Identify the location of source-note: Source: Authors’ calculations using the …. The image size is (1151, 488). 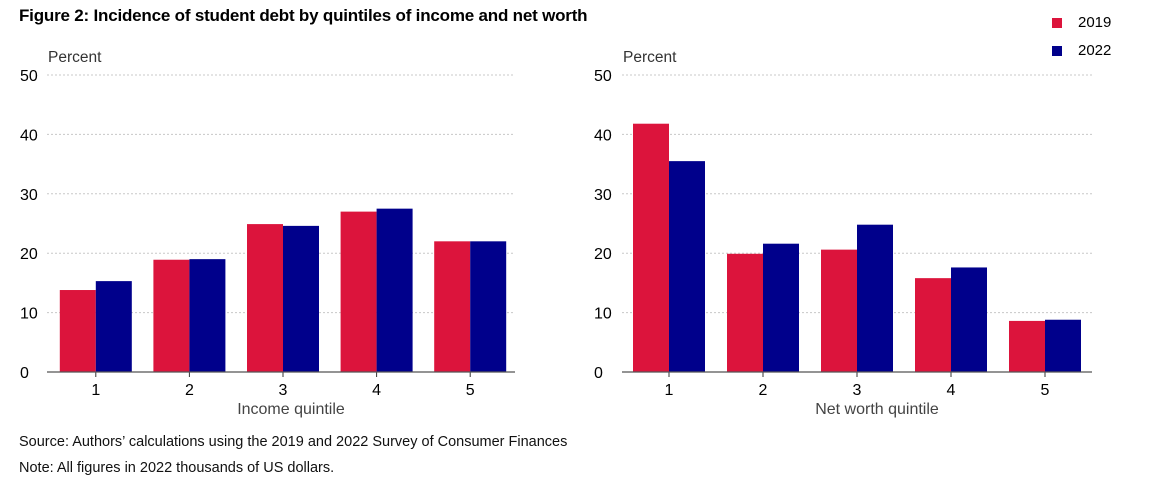
(293, 442).